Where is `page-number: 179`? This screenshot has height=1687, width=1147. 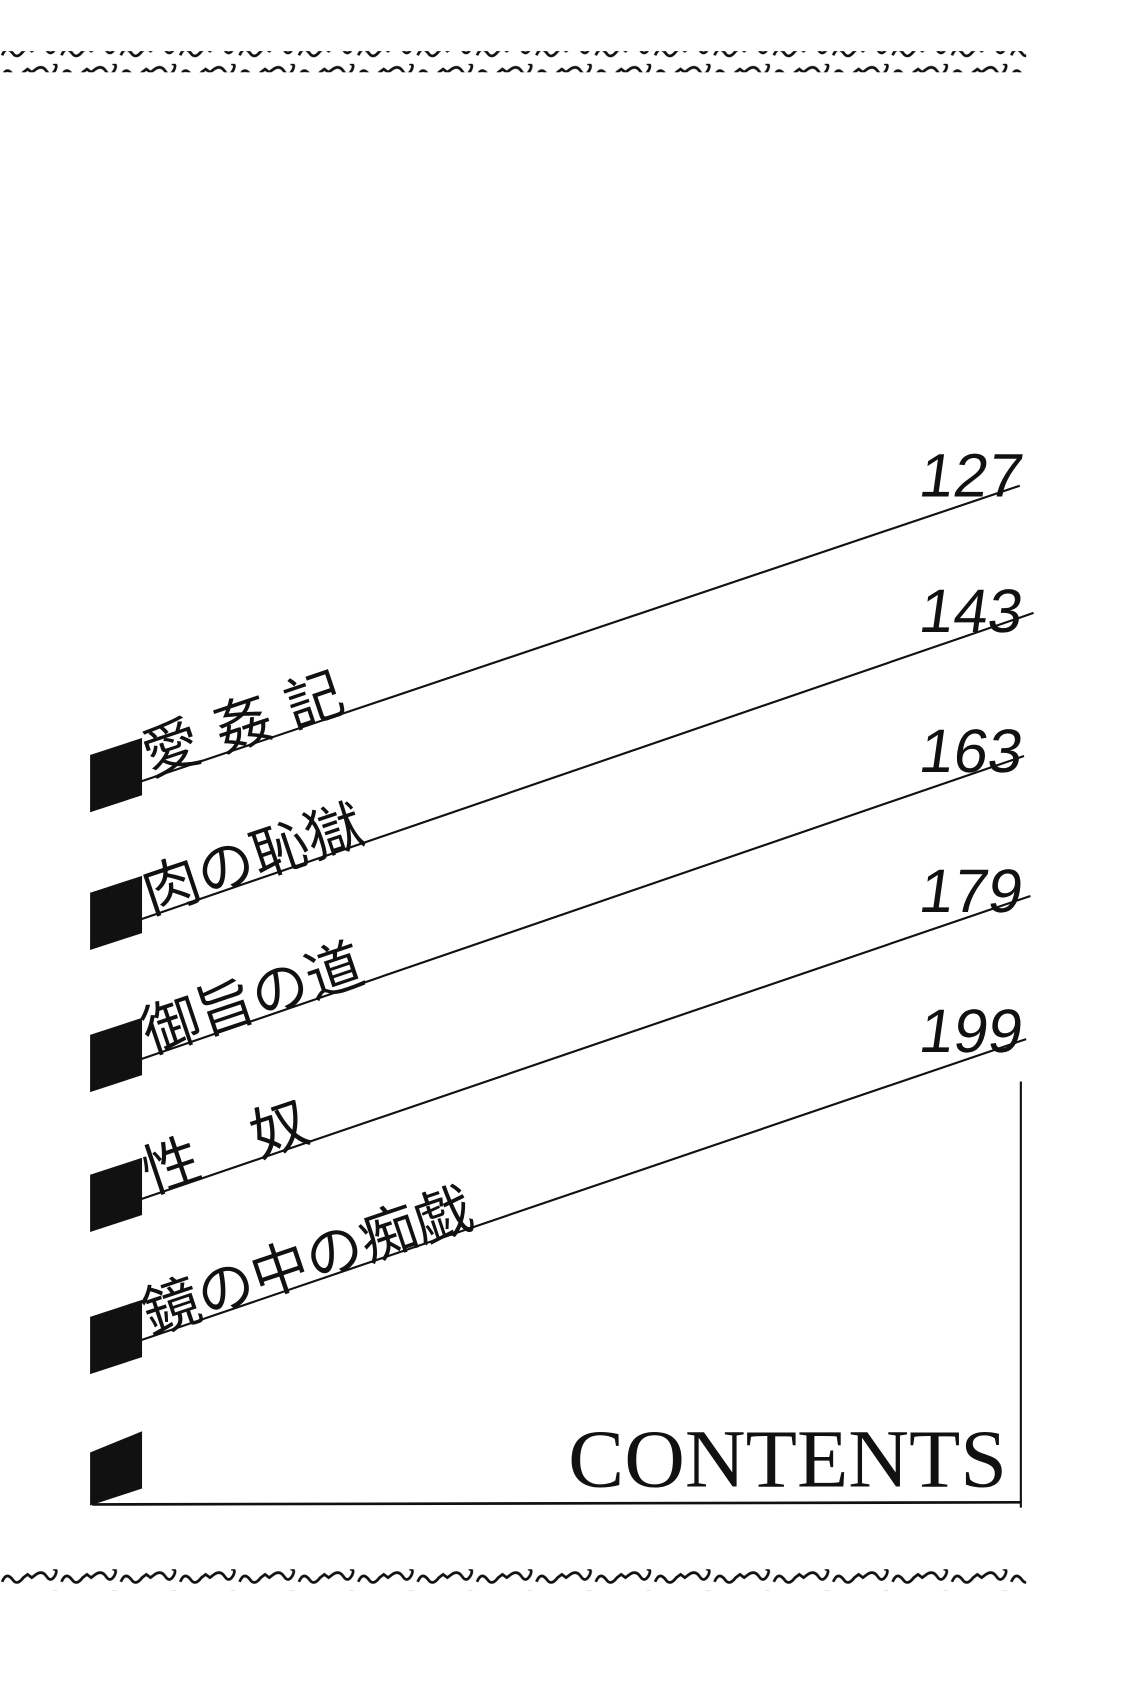
page-number: 179 is located at coordinates (971, 891).